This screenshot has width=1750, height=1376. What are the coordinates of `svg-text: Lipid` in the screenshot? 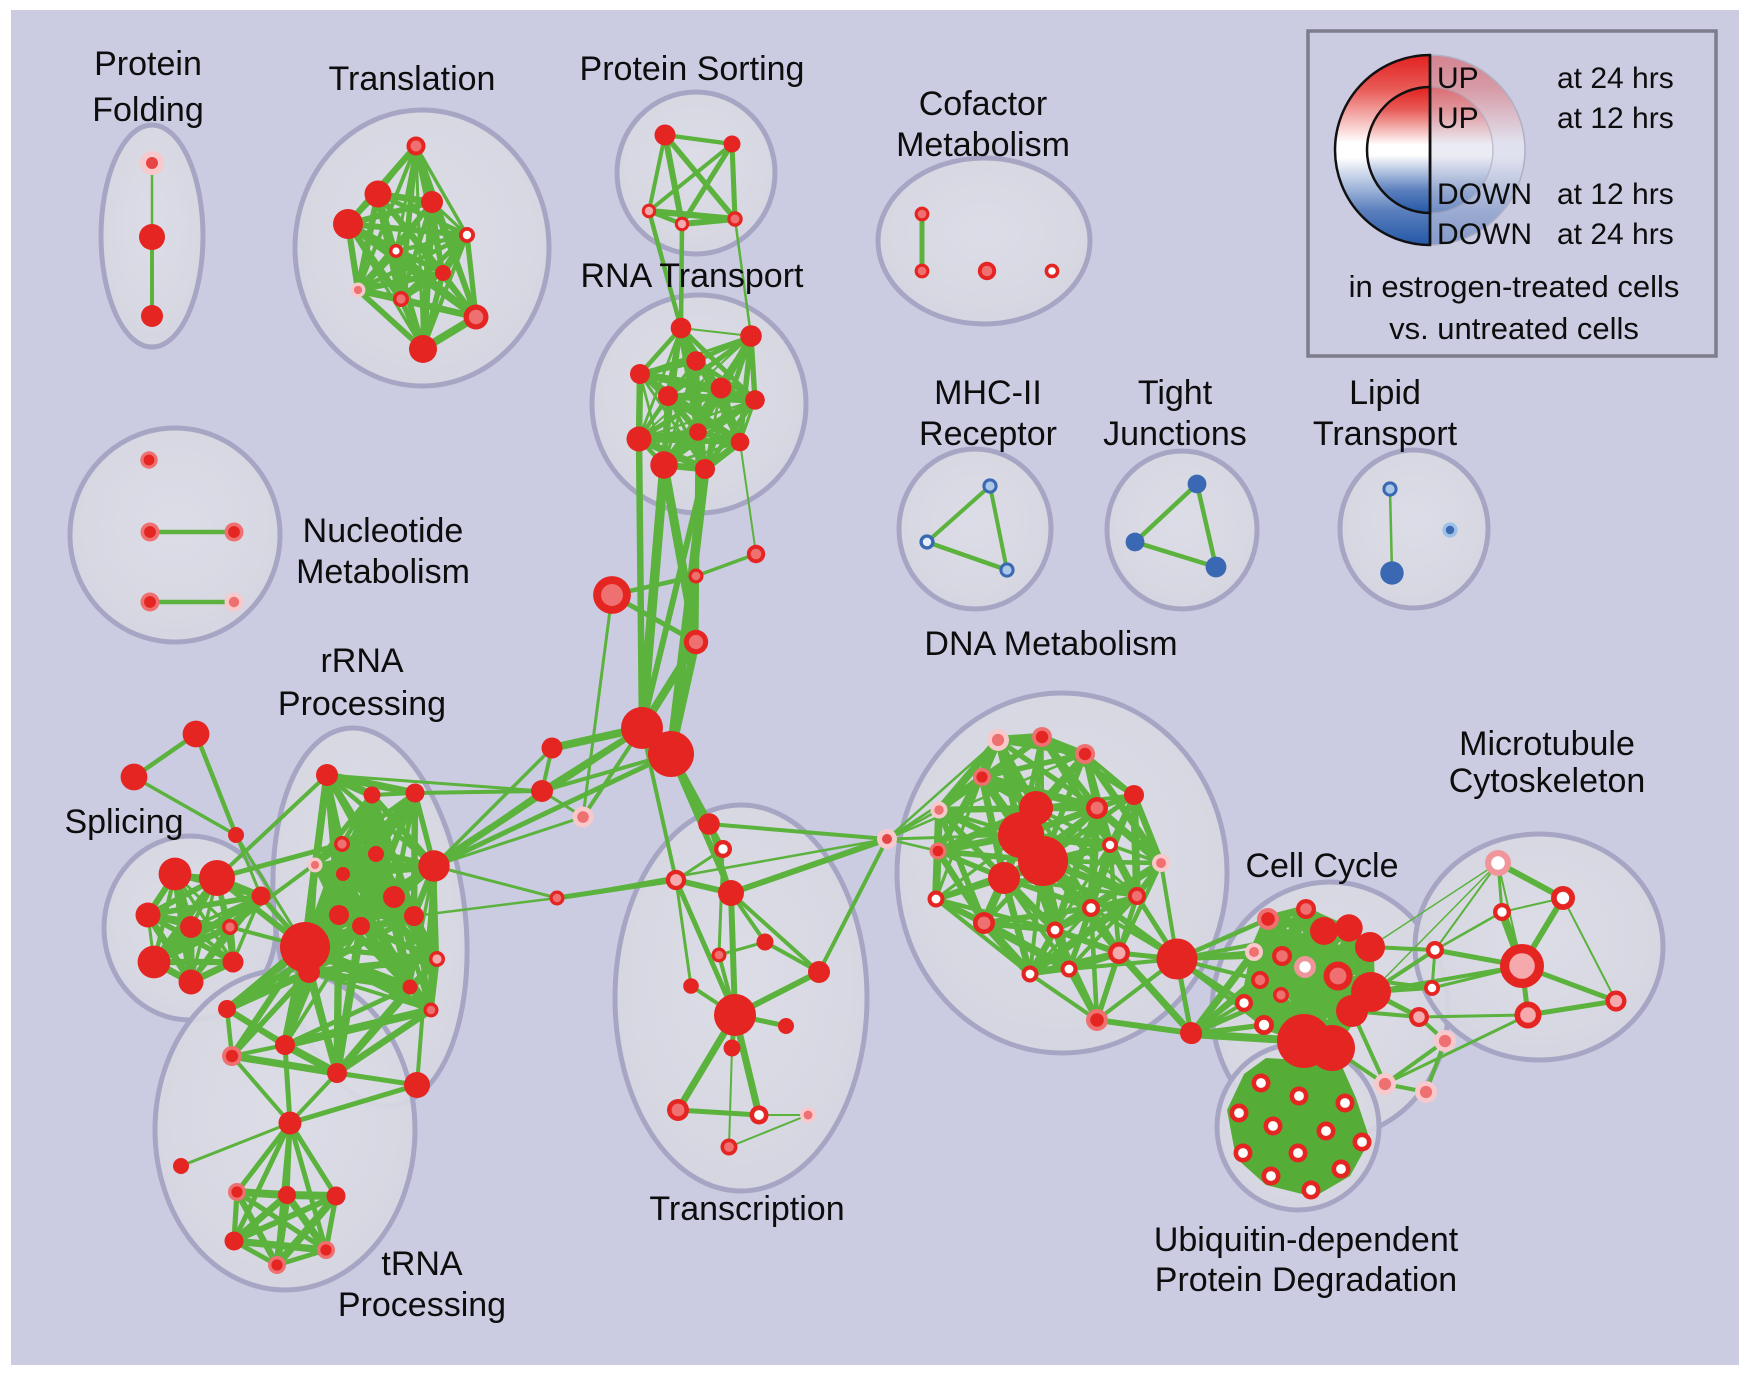 It's located at (1385, 393).